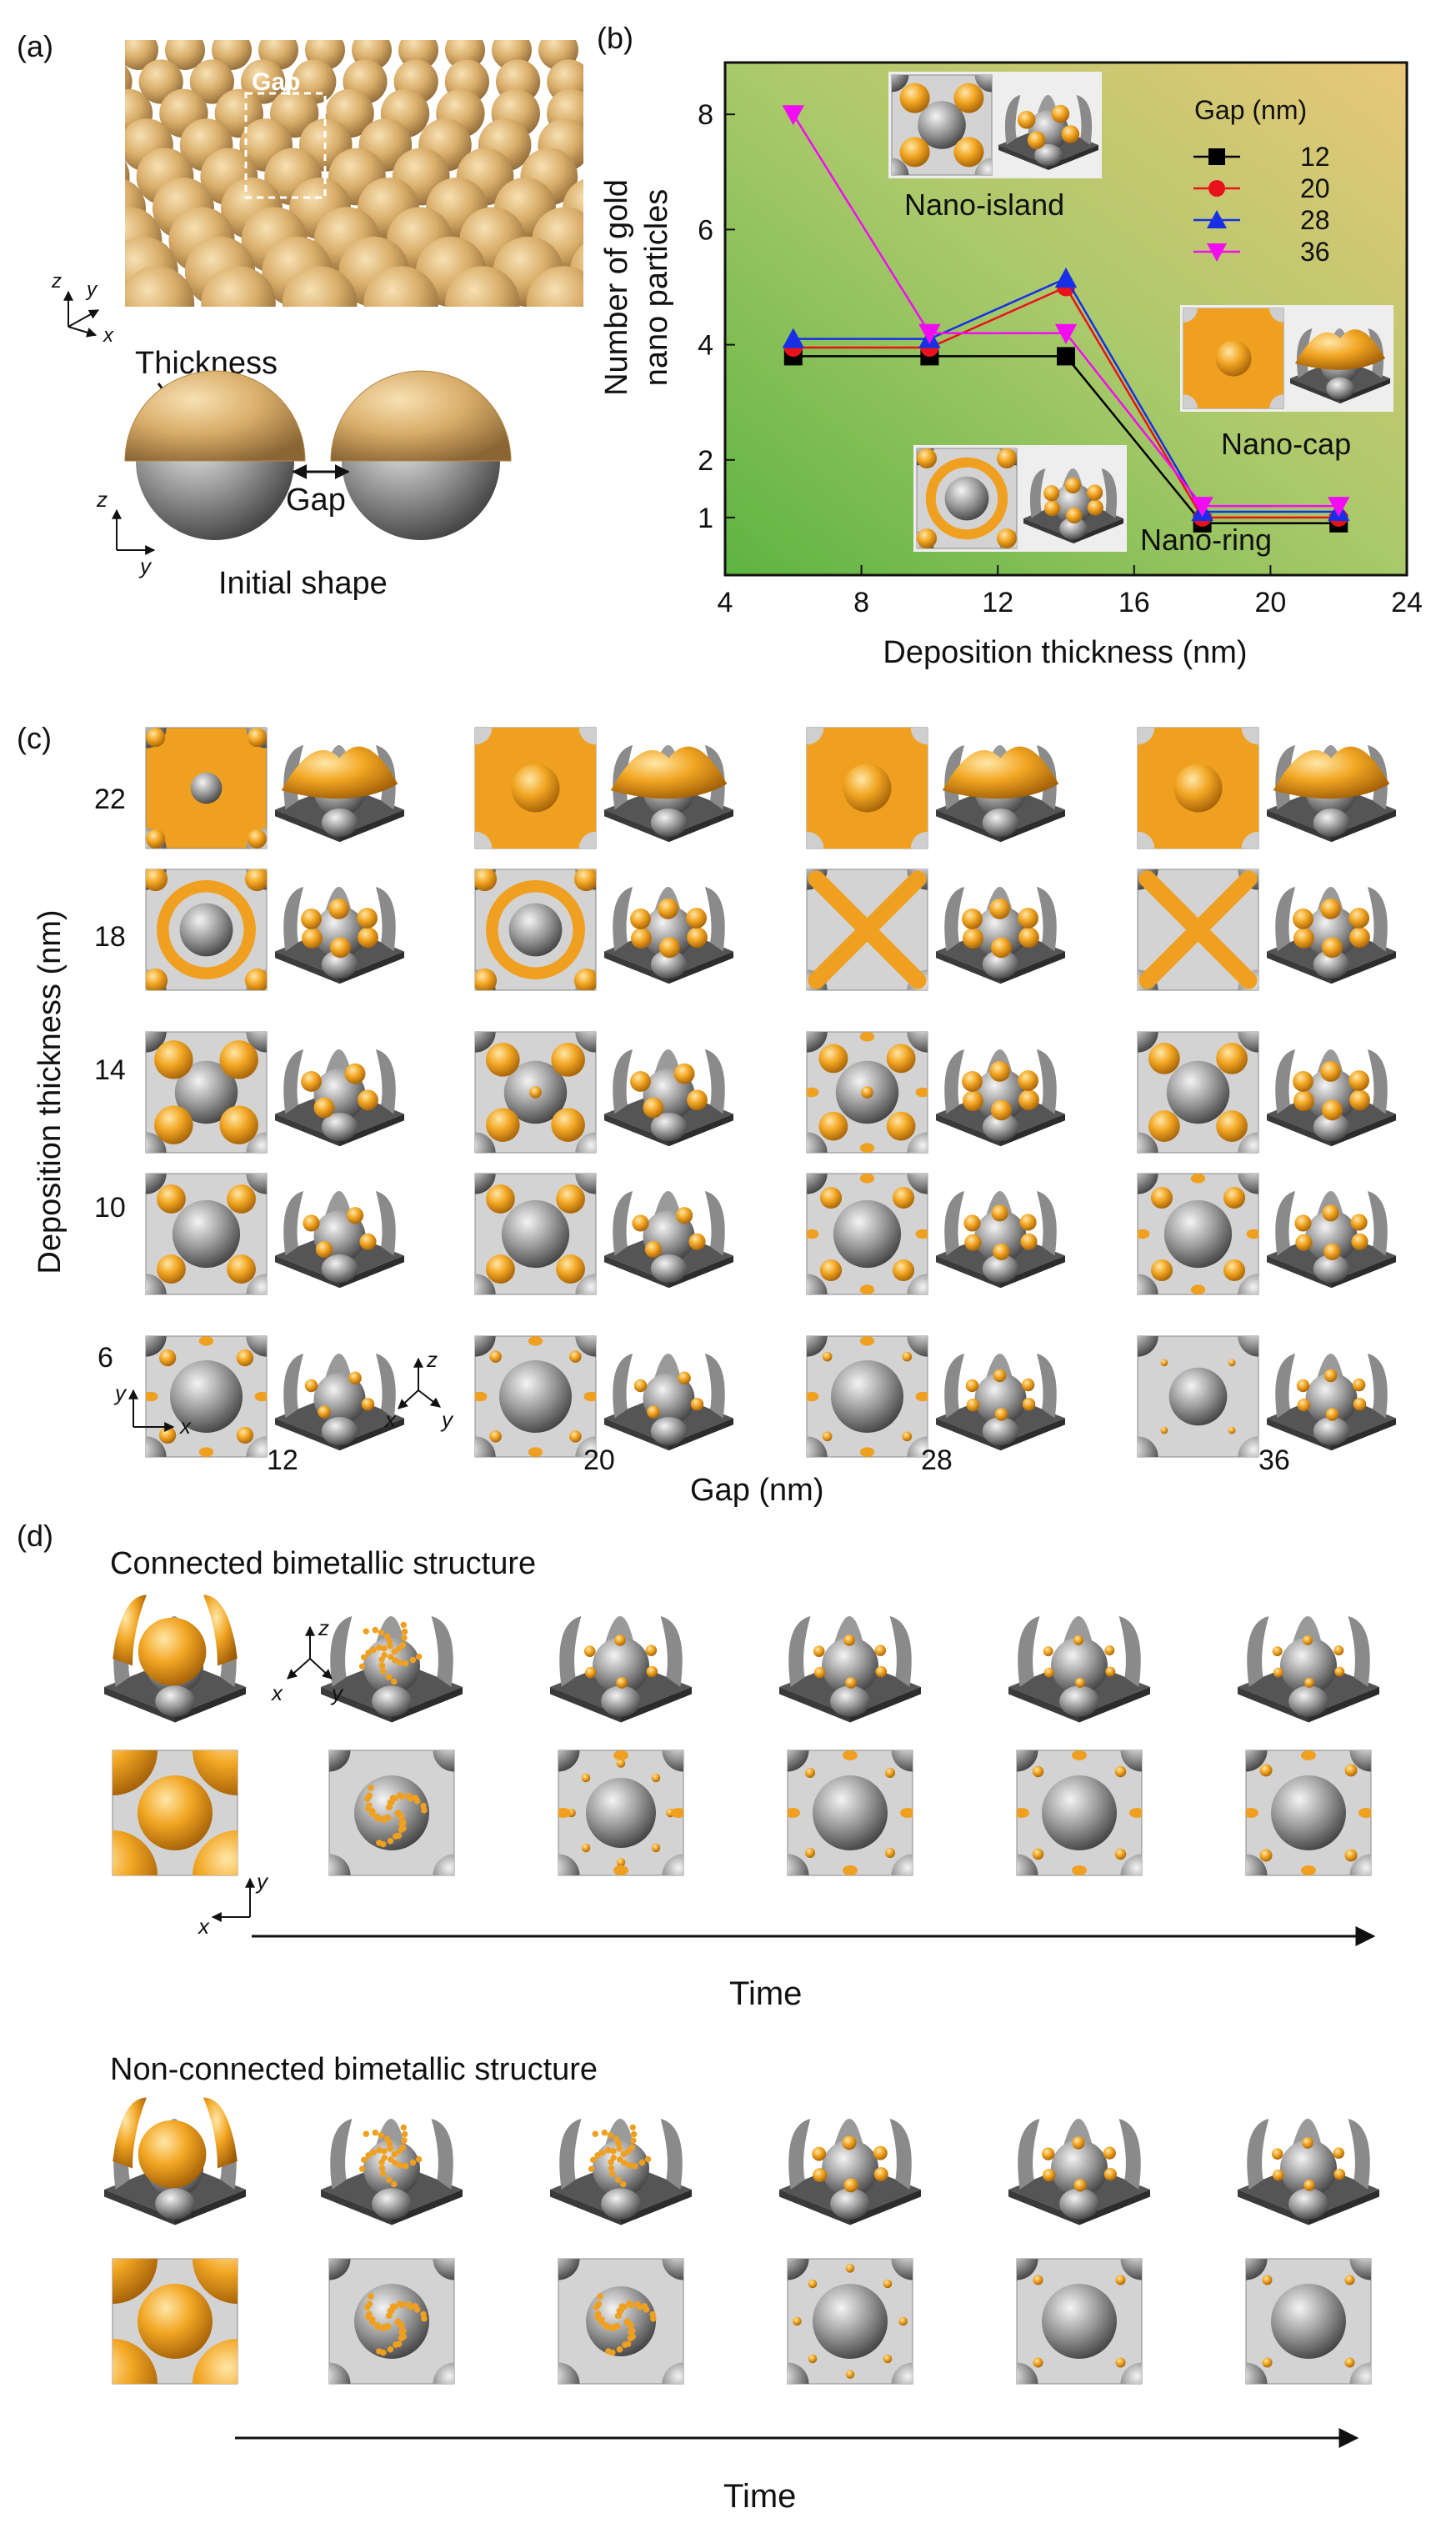 The width and height of the screenshot is (1456, 2533). I want to click on axes-triad-c-xy: y x, so click(152, 1409).